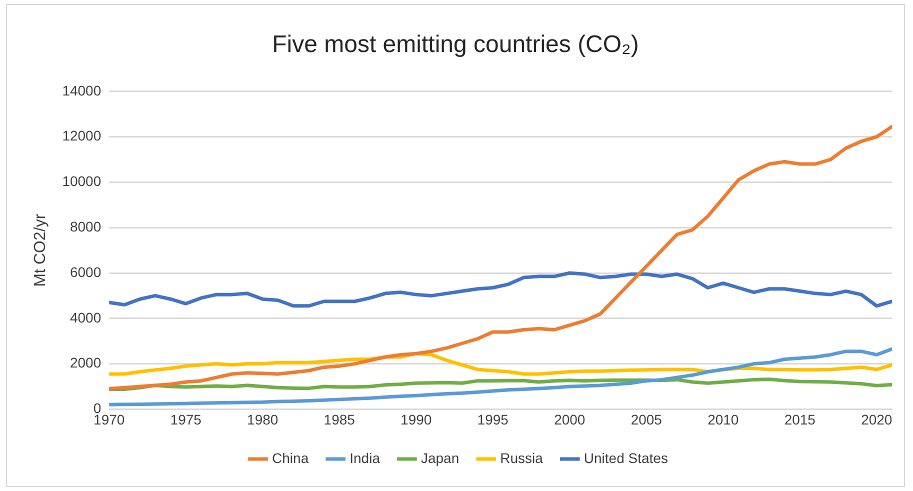 The image size is (913, 491). Describe the element at coordinates (570, 419) in the screenshot. I see `x-tick-label: 2000` at that location.